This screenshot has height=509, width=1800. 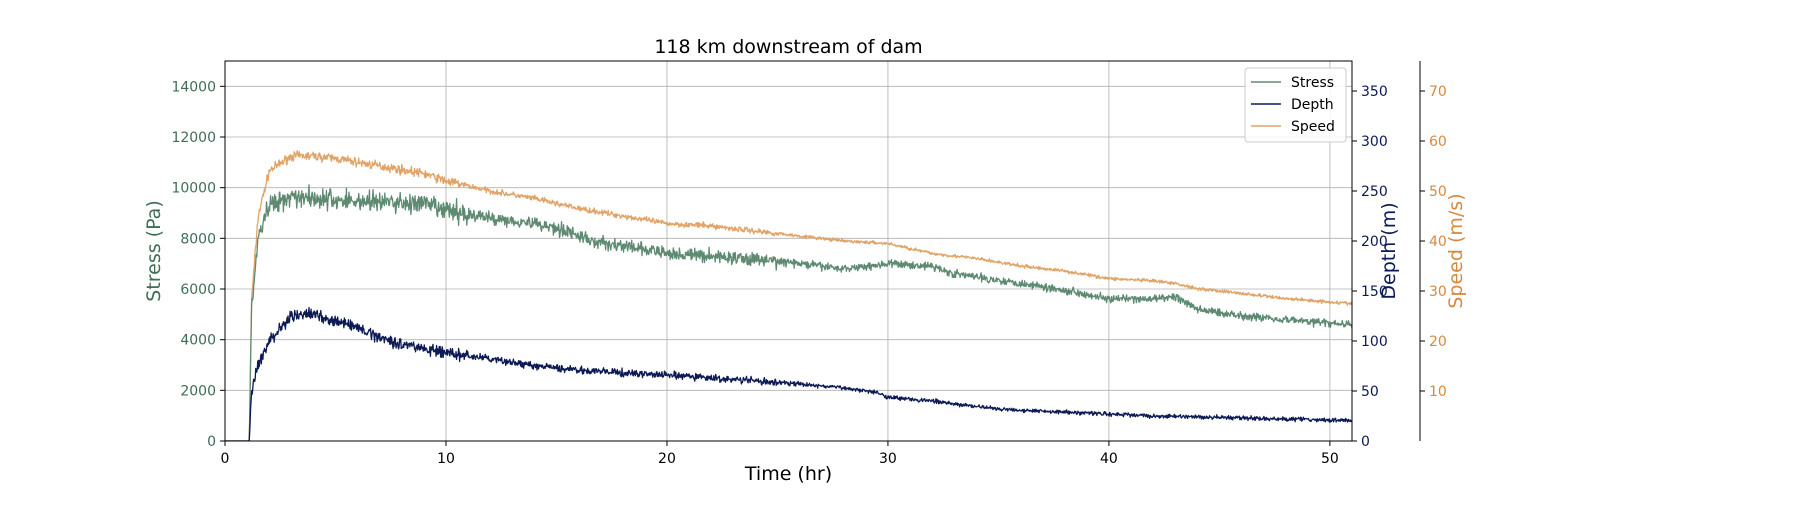 What do you see at coordinates (1109, 459) in the screenshot?
I see `x-tick-label: 40` at bounding box center [1109, 459].